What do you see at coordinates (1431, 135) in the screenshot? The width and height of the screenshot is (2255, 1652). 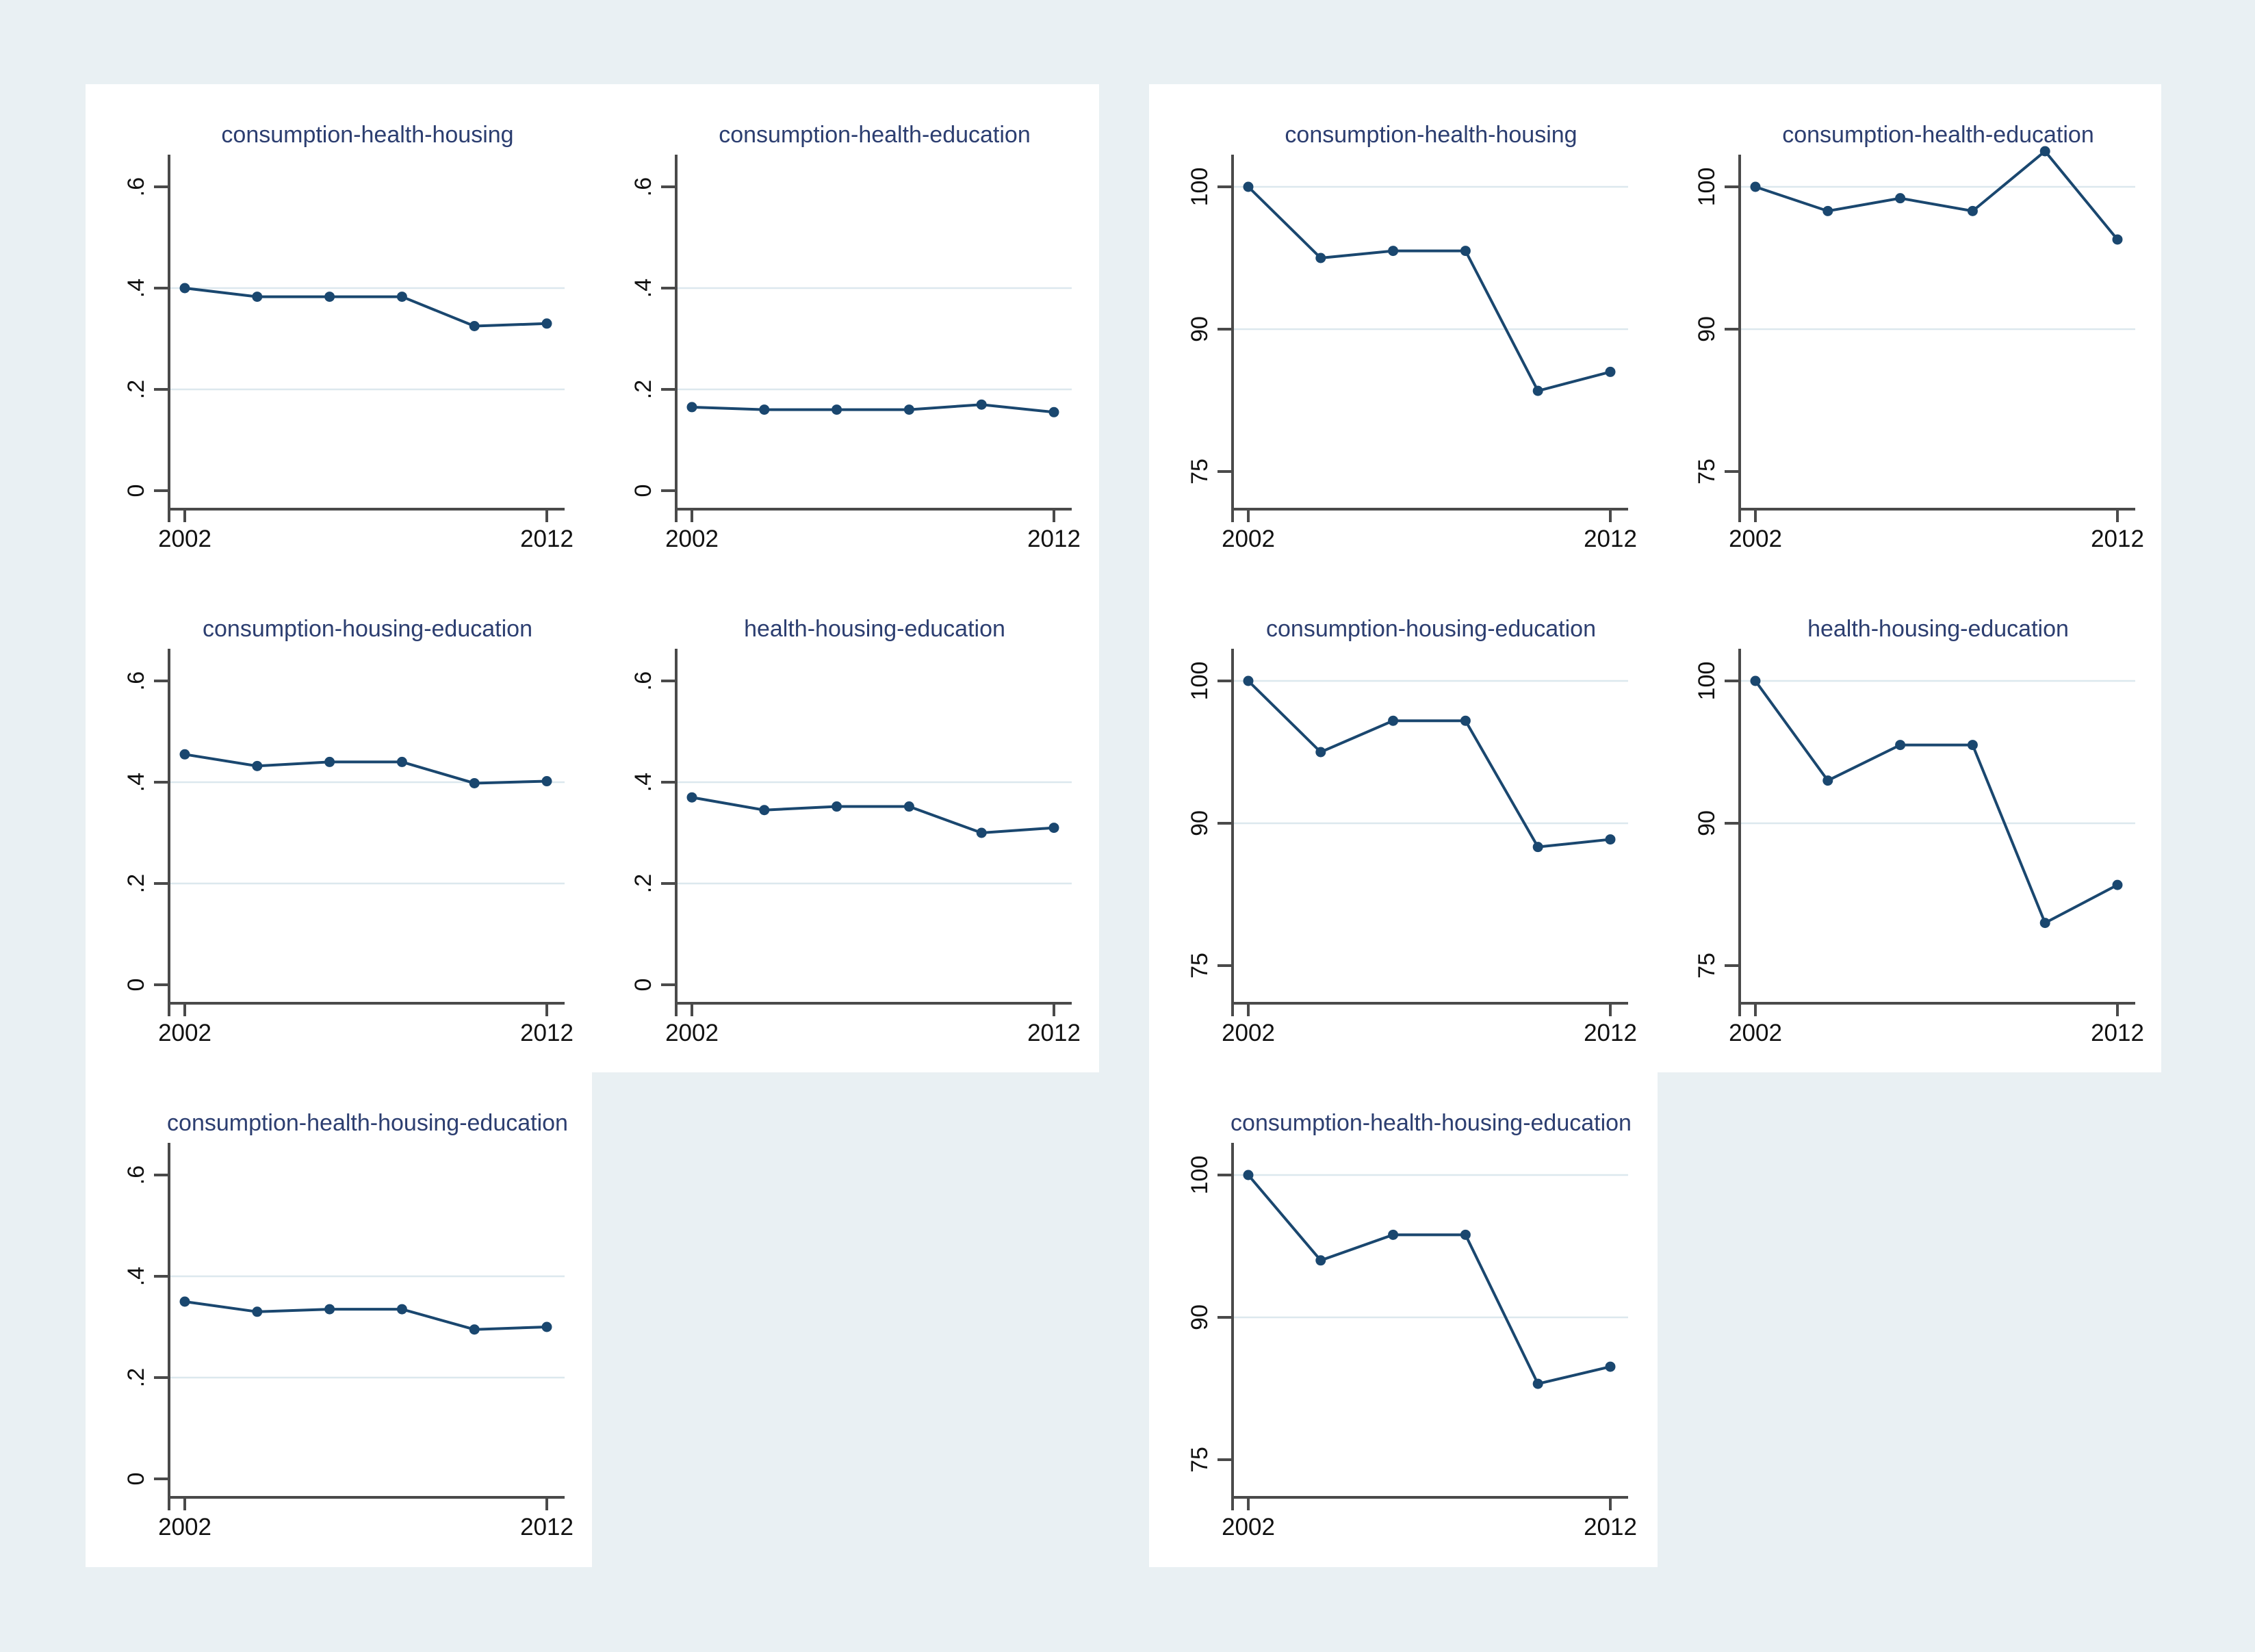 I see `chart-title: consumption-health-housing` at bounding box center [1431, 135].